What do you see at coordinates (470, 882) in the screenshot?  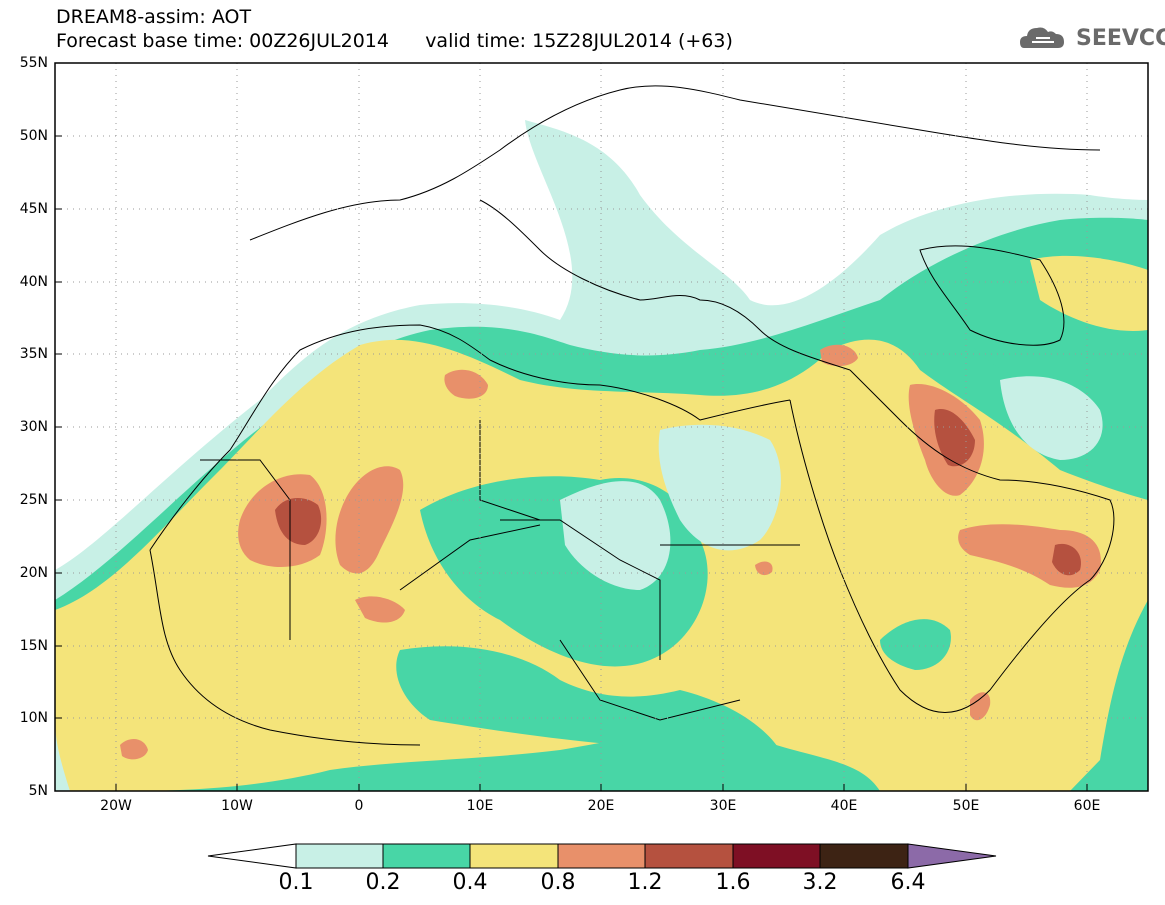 I see `colorbar-label: 0.4` at bounding box center [470, 882].